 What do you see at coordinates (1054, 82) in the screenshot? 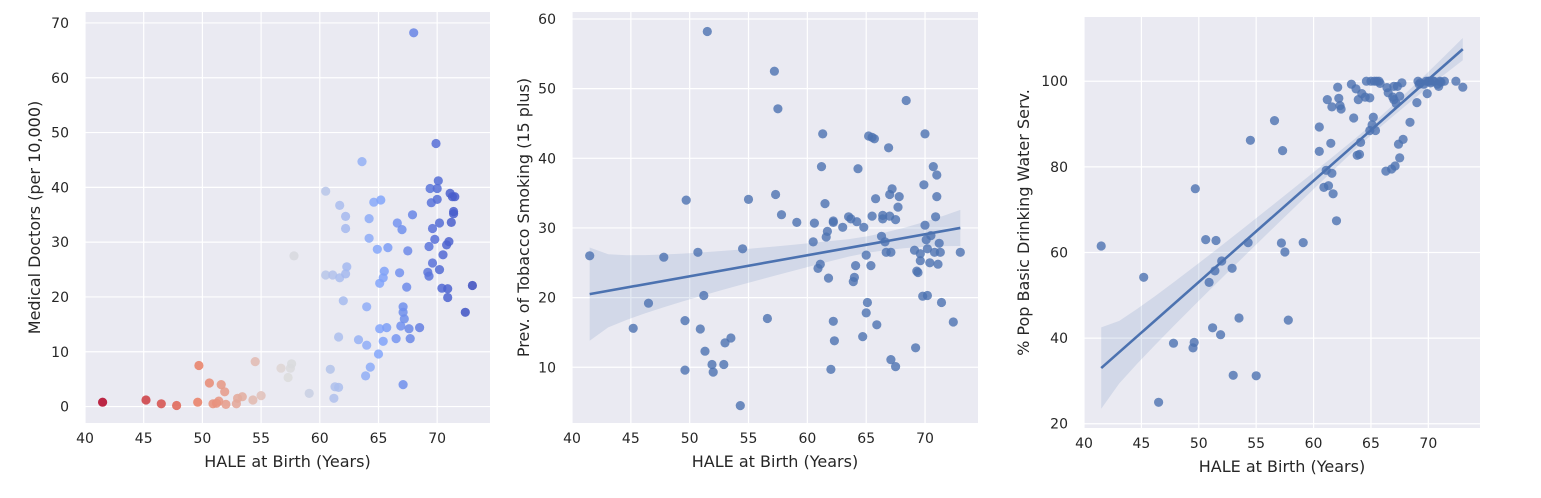
I see `y-tick-label: 100` at bounding box center [1054, 82].